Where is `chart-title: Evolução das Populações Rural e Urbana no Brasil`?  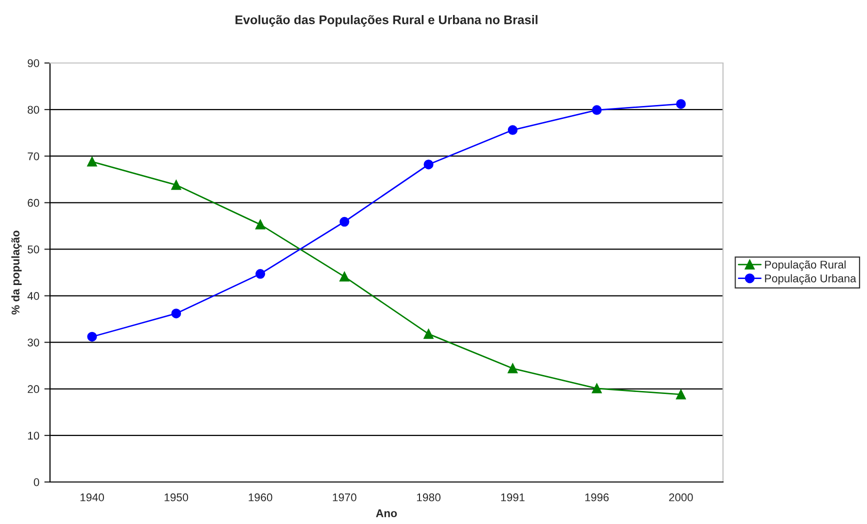 chart-title: Evolução das Populações Rural e Urbana no Brasil is located at coordinates (387, 21).